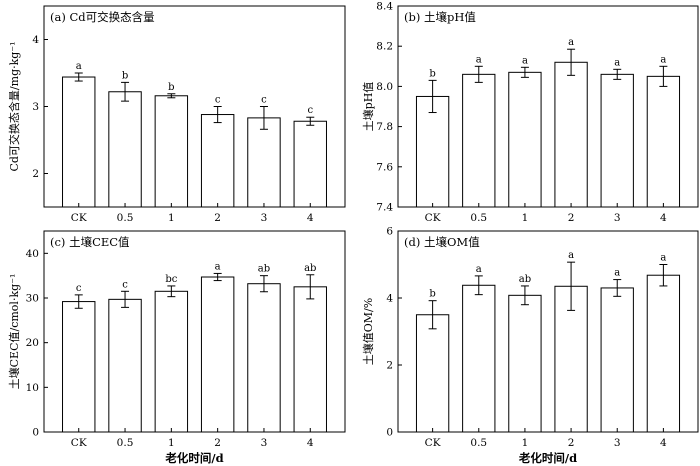 Image resolution: width=700 pixels, height=466 pixels. What do you see at coordinates (14, 332) in the screenshot?
I see `y-axis-label: 土壤CEC值/cmol·kg⁻¹` at bounding box center [14, 332].